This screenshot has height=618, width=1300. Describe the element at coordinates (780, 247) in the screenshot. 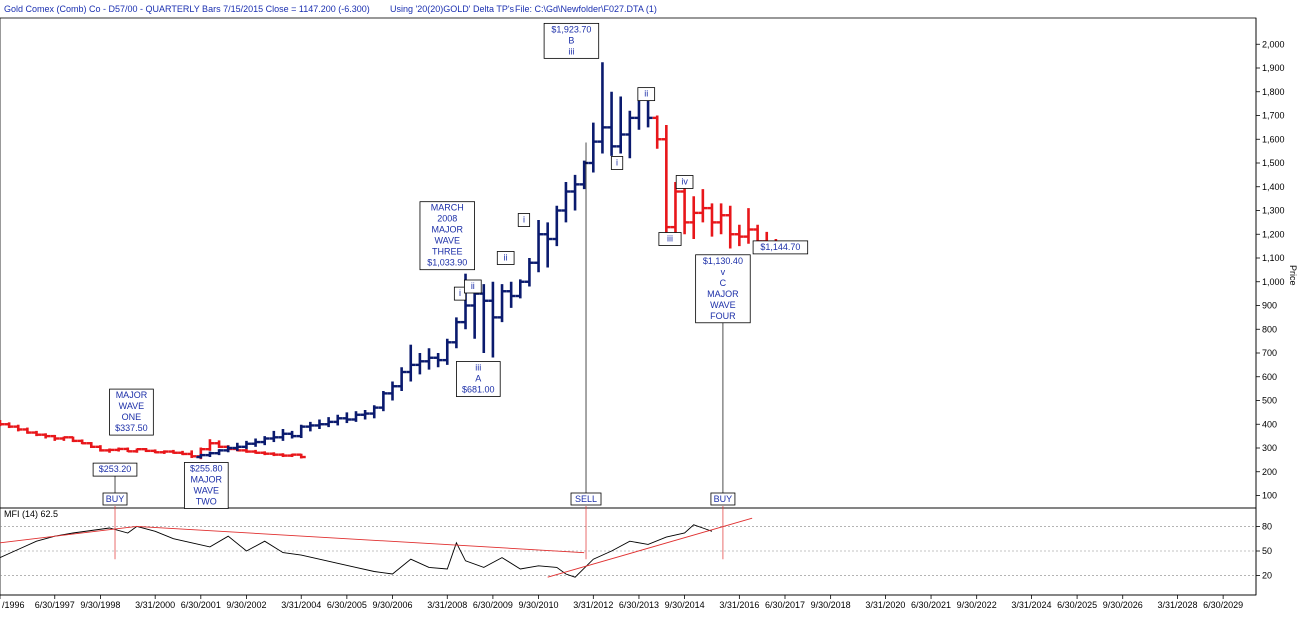

I see `annotation-text: $1,144.70` at that location.